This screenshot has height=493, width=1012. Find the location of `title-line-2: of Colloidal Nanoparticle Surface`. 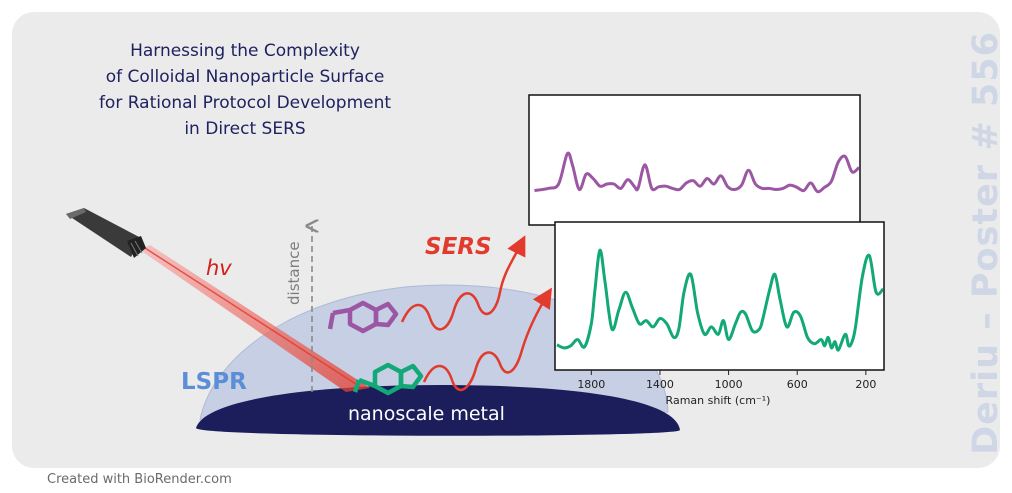

title-line-2: of Colloidal Nanoparticle Surface is located at coordinates (245, 77).